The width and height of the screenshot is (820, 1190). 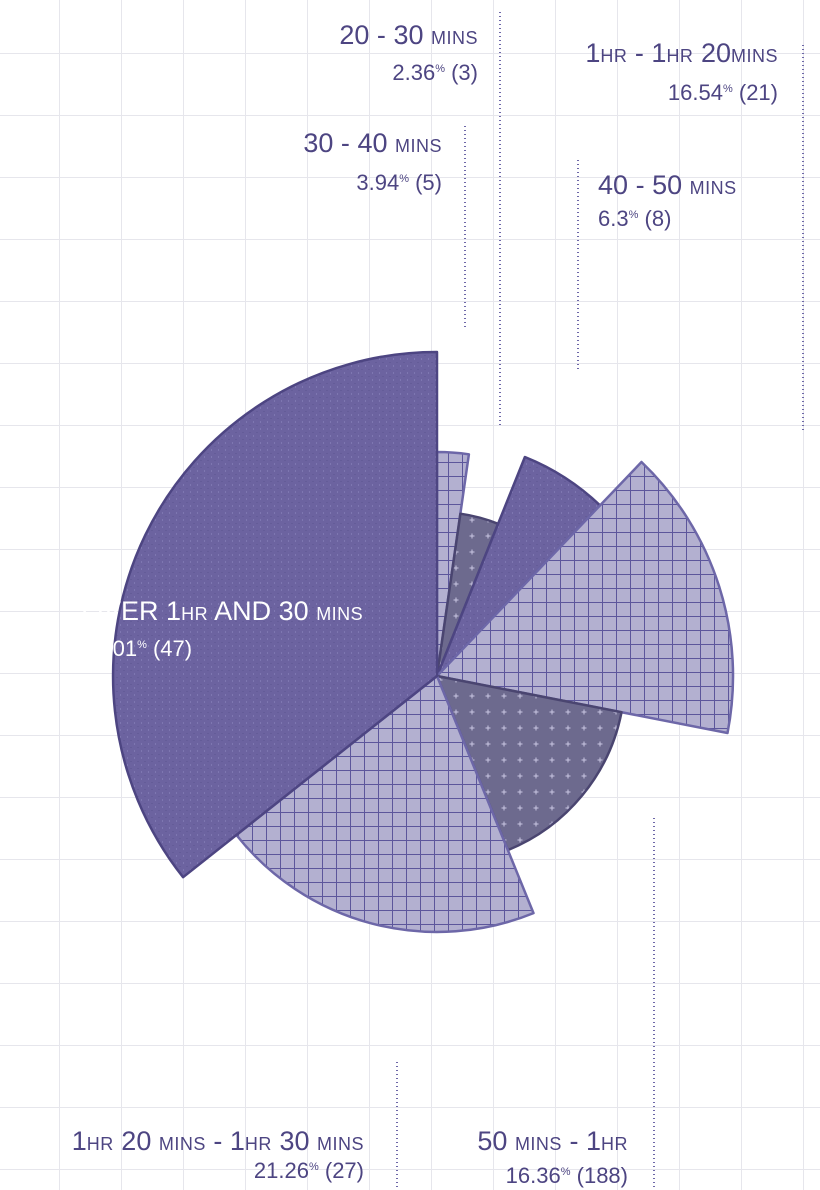 What do you see at coordinates (308, 1170) in the screenshot?
I see `slice-value-1hr20-1hr30: 21.26% (27)` at bounding box center [308, 1170].